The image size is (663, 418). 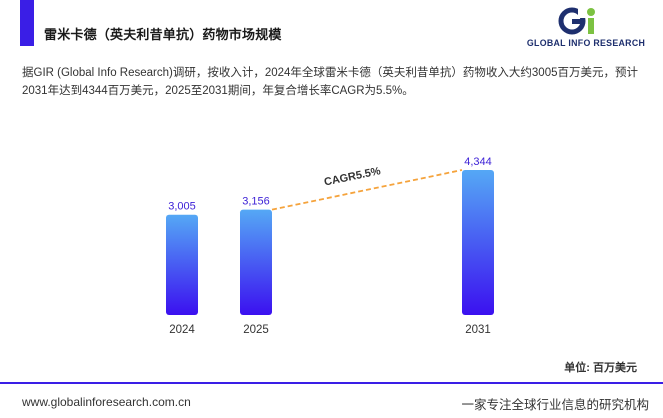 I want to click on category-label-2024: 2024, so click(x=182, y=330).